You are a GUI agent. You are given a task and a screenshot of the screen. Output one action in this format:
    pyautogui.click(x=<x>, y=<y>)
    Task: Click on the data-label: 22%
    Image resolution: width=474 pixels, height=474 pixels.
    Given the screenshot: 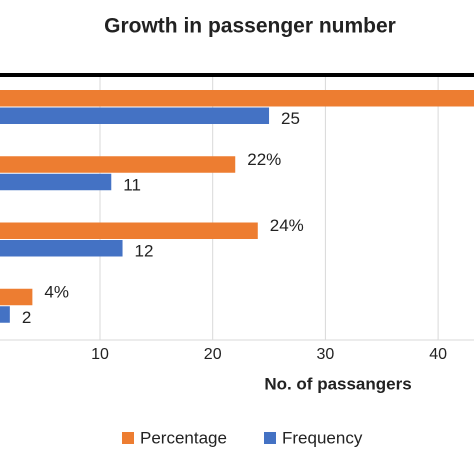 What is the action you would take?
    pyautogui.click(x=264, y=159)
    